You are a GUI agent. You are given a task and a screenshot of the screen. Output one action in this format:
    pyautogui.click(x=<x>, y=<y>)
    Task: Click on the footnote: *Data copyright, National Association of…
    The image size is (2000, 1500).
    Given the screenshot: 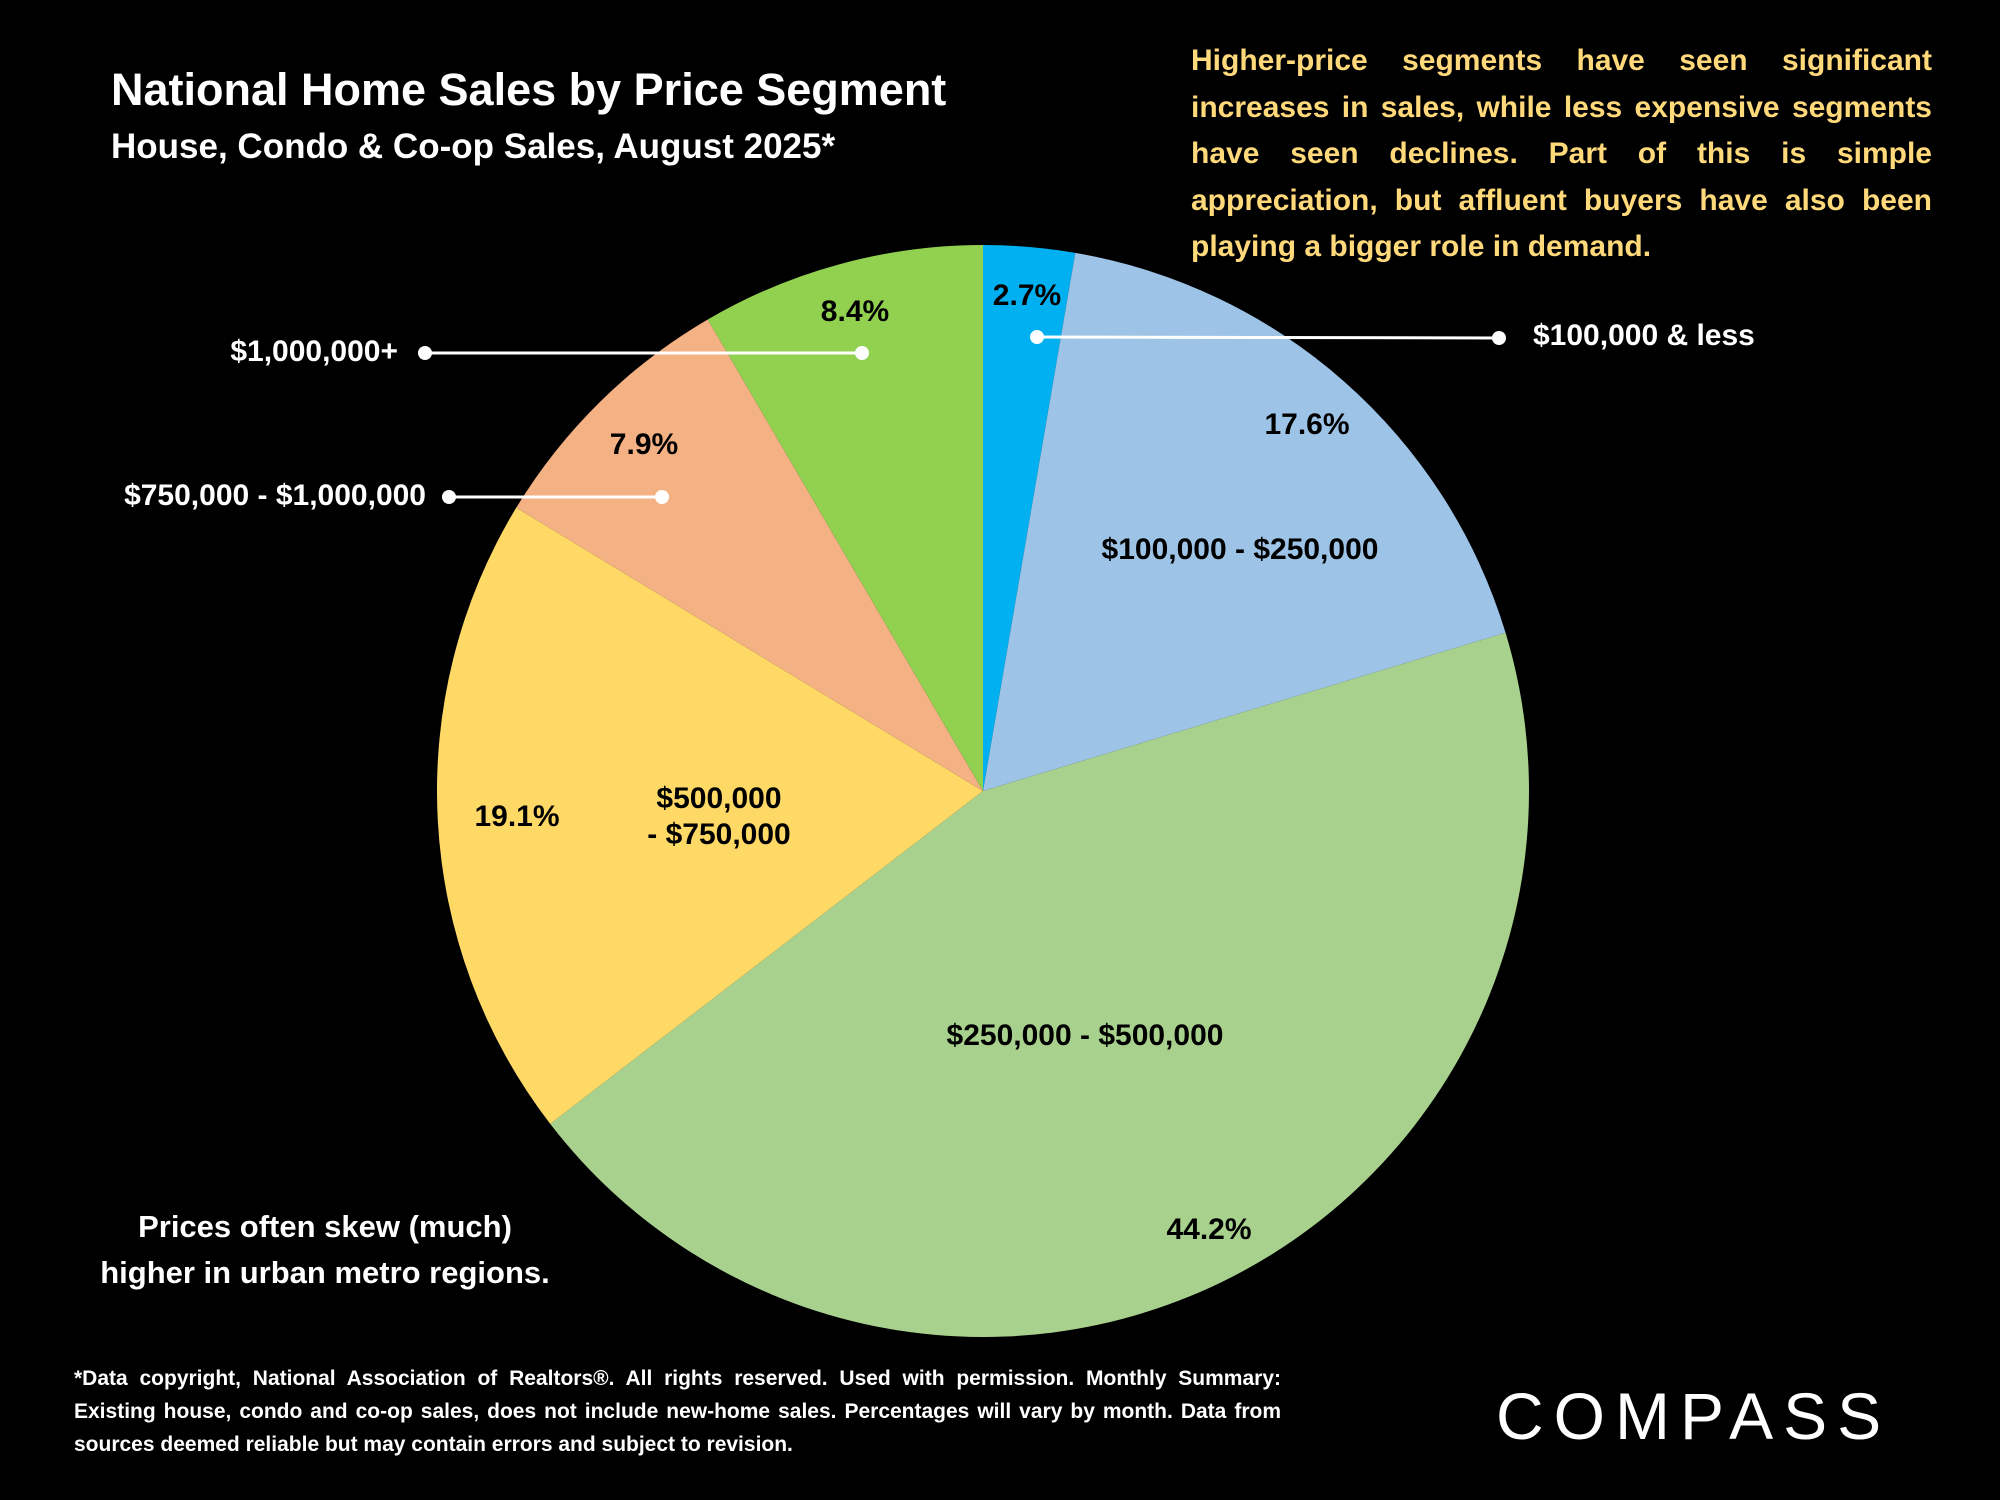 What is the action you would take?
    pyautogui.click(x=677, y=1411)
    